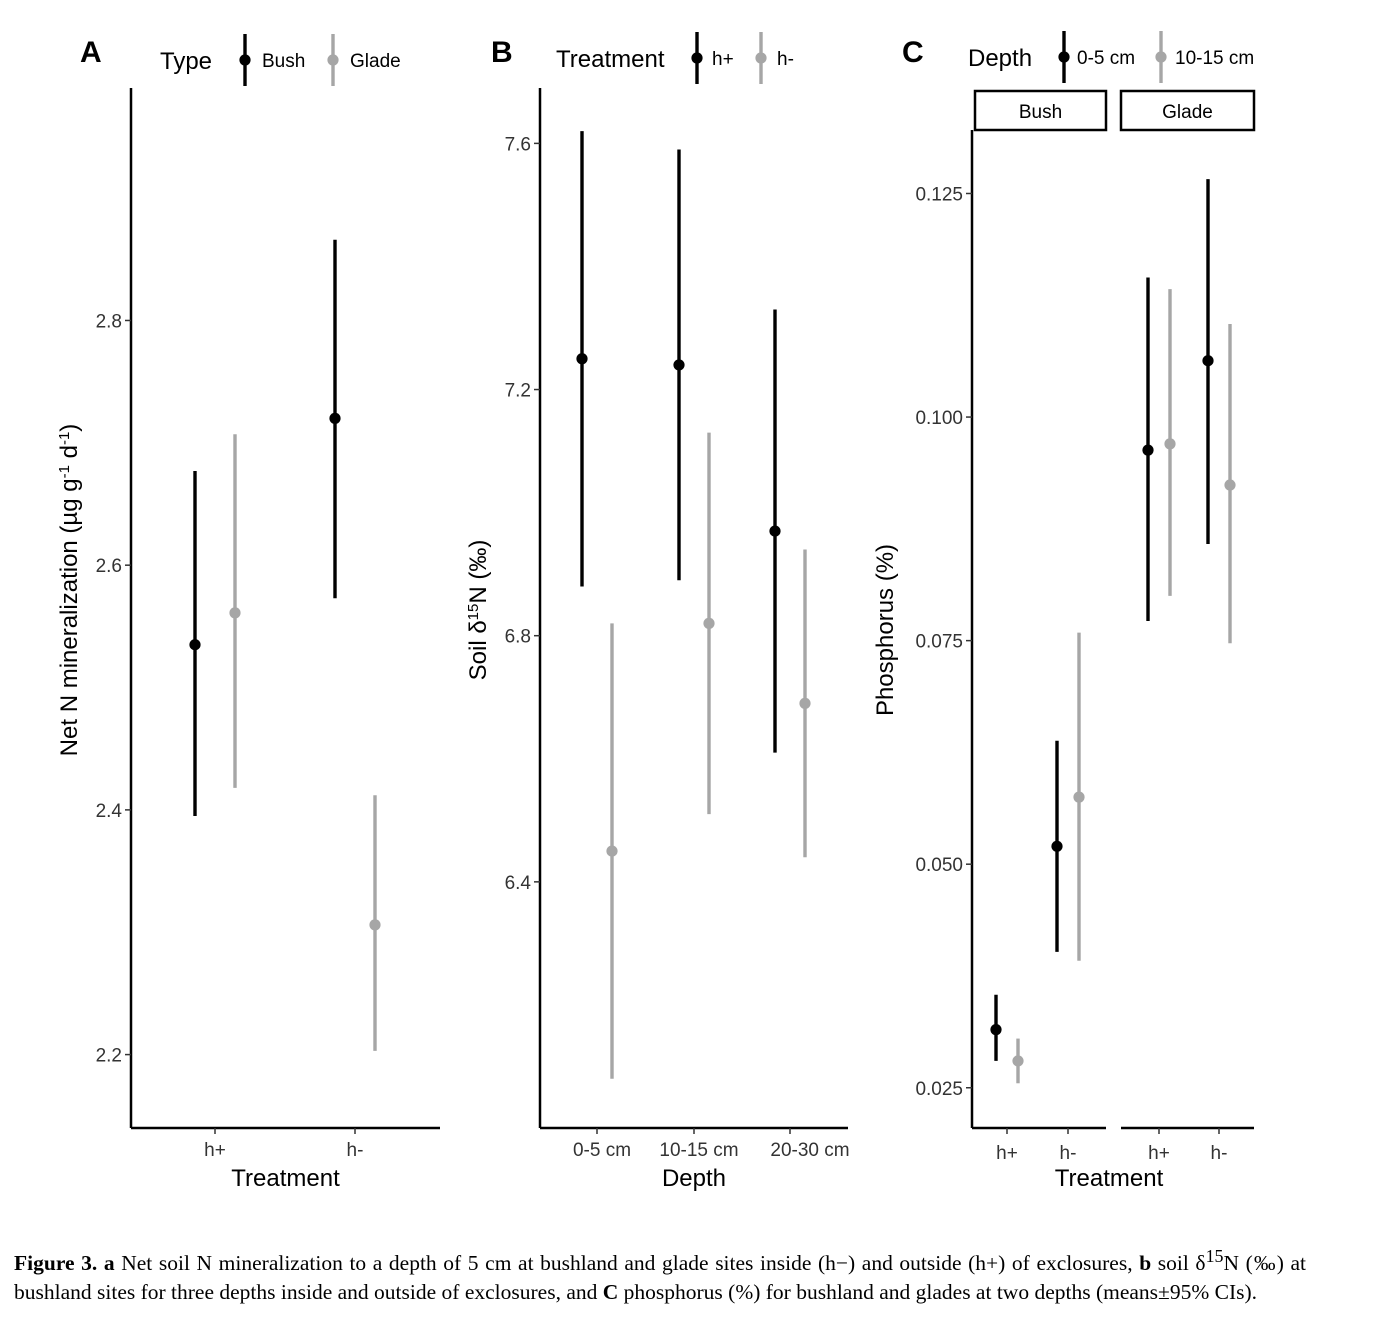 The width and height of the screenshot is (1382, 1328). I want to click on y-tick-label: 6.8, so click(518, 637).